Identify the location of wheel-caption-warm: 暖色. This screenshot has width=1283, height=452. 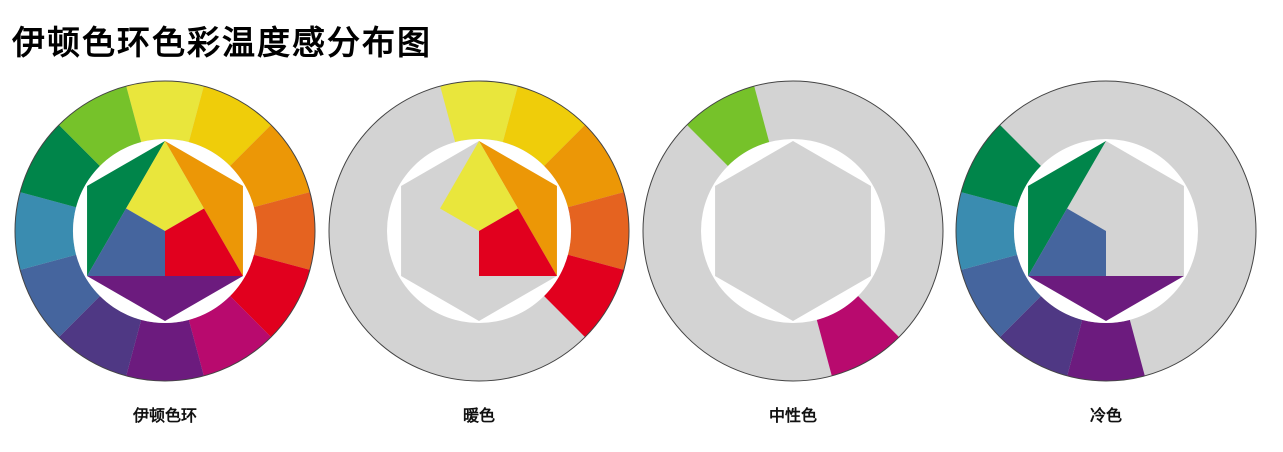
(479, 414).